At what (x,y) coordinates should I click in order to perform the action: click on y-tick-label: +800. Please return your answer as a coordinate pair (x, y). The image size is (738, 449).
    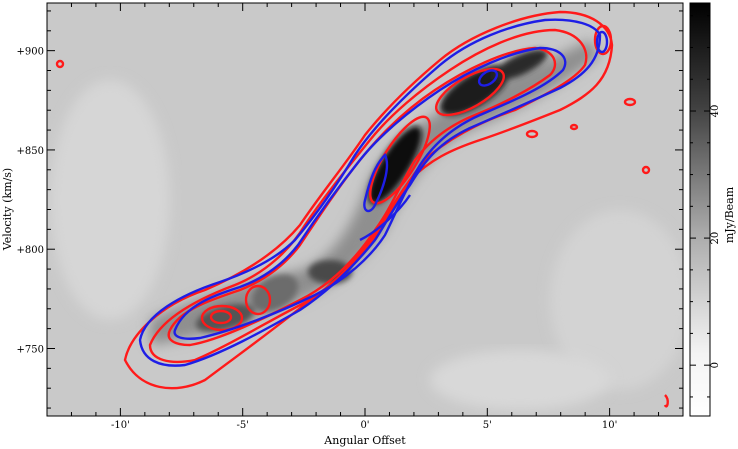
    Looking at the image, I should click on (30, 250).